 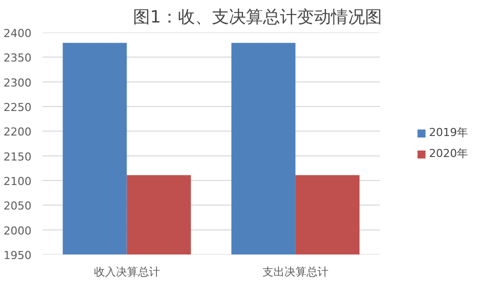 I want to click on y-tick-label: 2200, so click(x=18, y=132).